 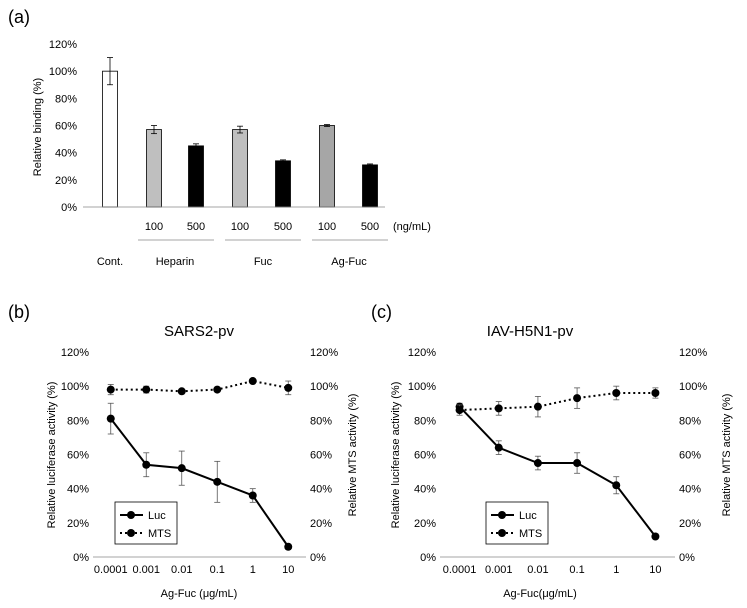 What do you see at coordinates (353, 455) in the screenshot?
I see `panel-b-y2label: Relative MTS activity (%)` at bounding box center [353, 455].